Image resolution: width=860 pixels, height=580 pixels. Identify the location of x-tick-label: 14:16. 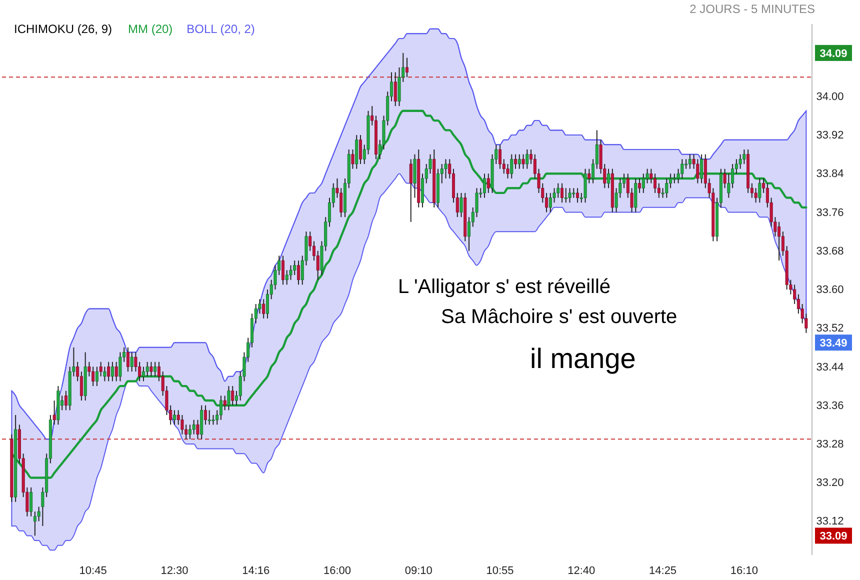
(256, 570).